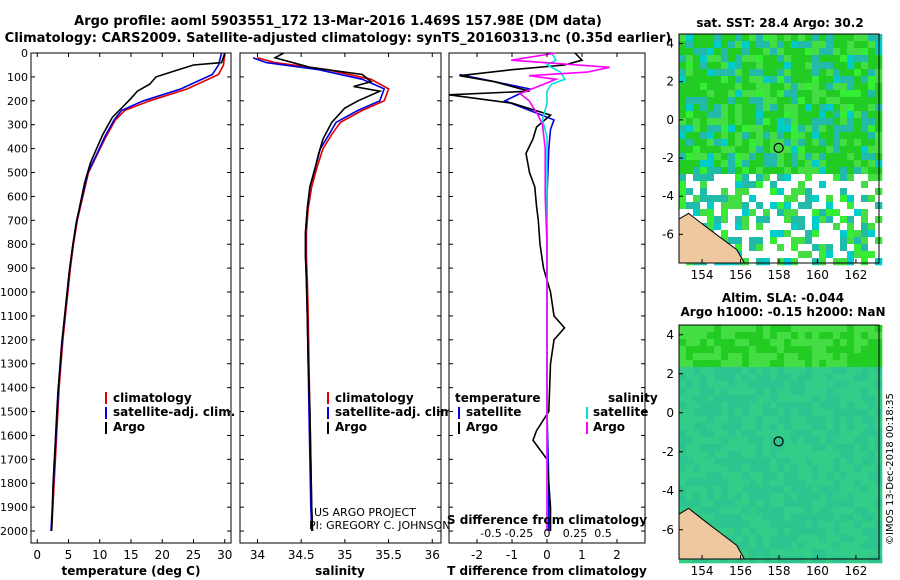 The width and height of the screenshot is (900, 580). Describe the element at coordinates (257, 555) in the screenshot. I see `x-tick-label: 34` at that location.